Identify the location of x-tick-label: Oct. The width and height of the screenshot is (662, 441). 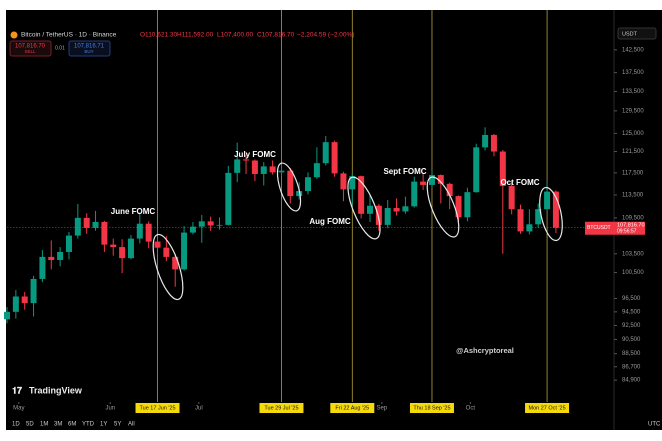
(471, 409).